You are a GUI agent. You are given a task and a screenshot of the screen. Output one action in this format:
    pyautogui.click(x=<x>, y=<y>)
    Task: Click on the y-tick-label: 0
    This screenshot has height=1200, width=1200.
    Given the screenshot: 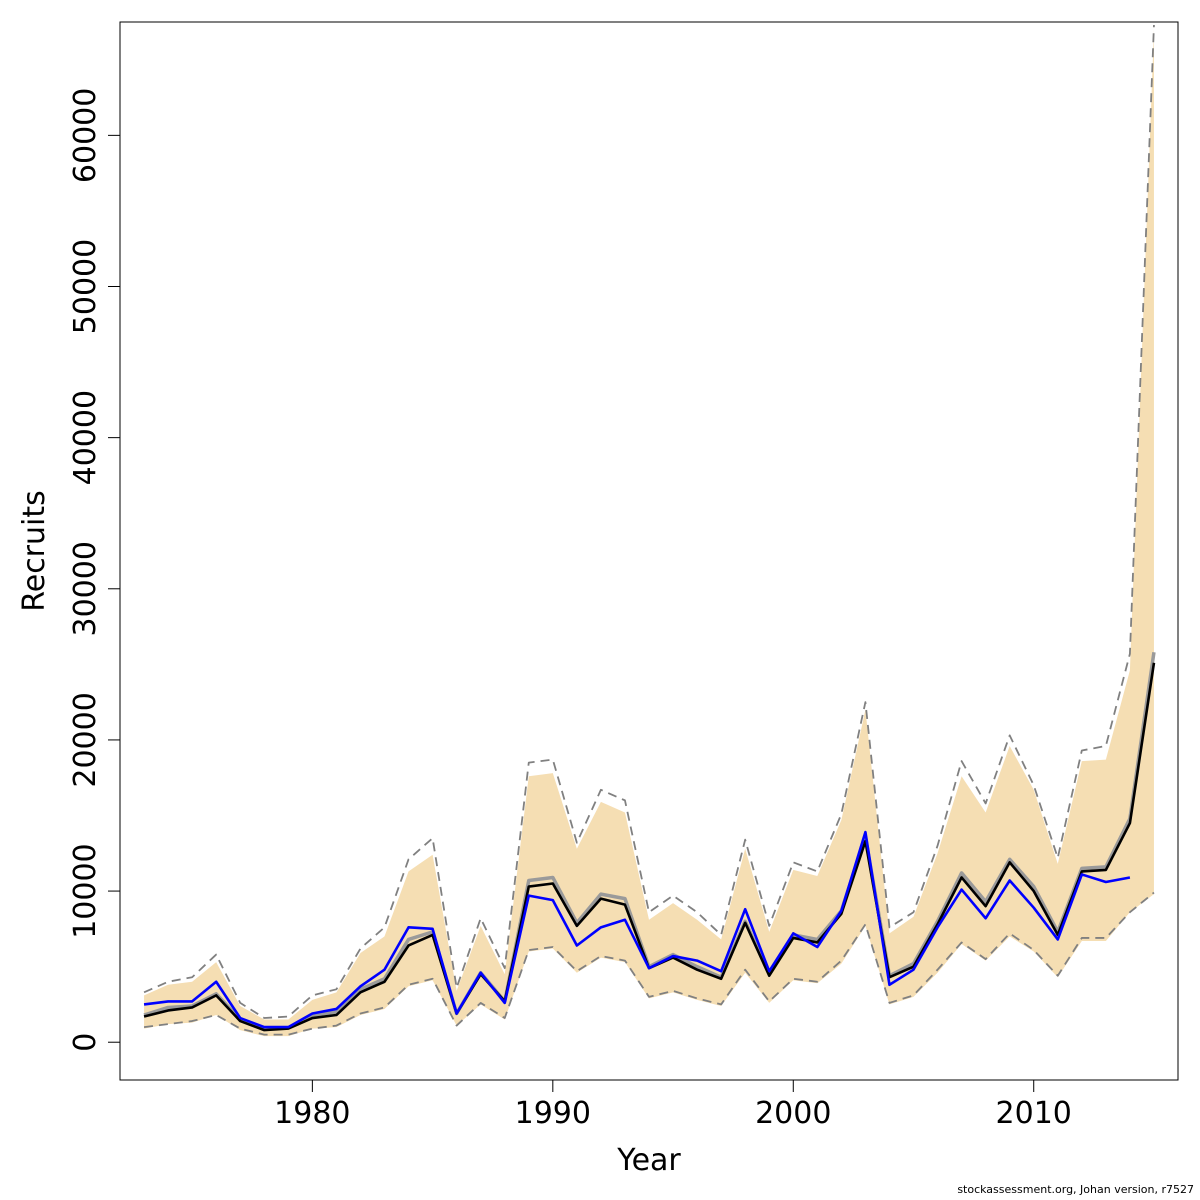 What is the action you would take?
    pyautogui.click(x=85, y=1042)
    